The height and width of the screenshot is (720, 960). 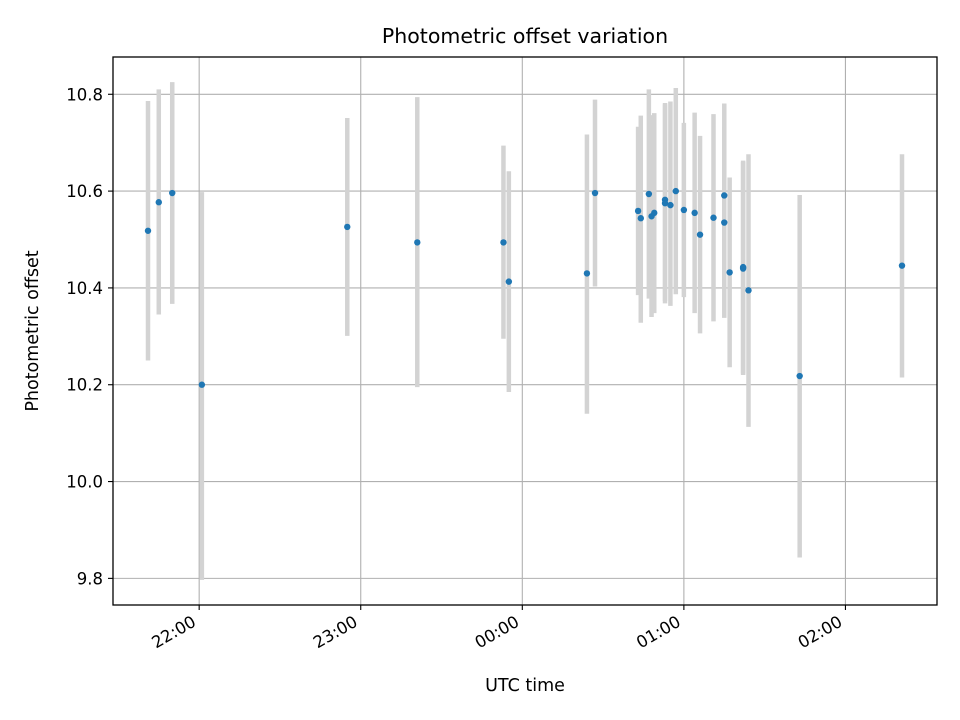 What do you see at coordinates (525, 36) in the screenshot?
I see `chart-title: Photometric offset variation` at bounding box center [525, 36].